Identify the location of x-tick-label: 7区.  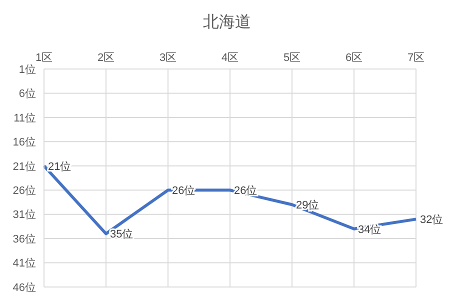
(416, 58).